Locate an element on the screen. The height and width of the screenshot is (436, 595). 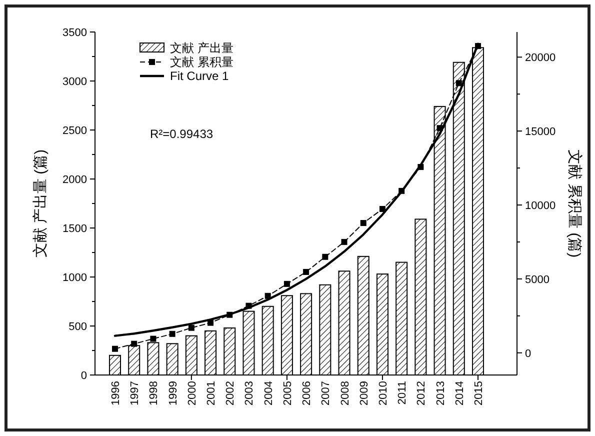
x-tick-label: 1997 is located at coordinates (135, 393).